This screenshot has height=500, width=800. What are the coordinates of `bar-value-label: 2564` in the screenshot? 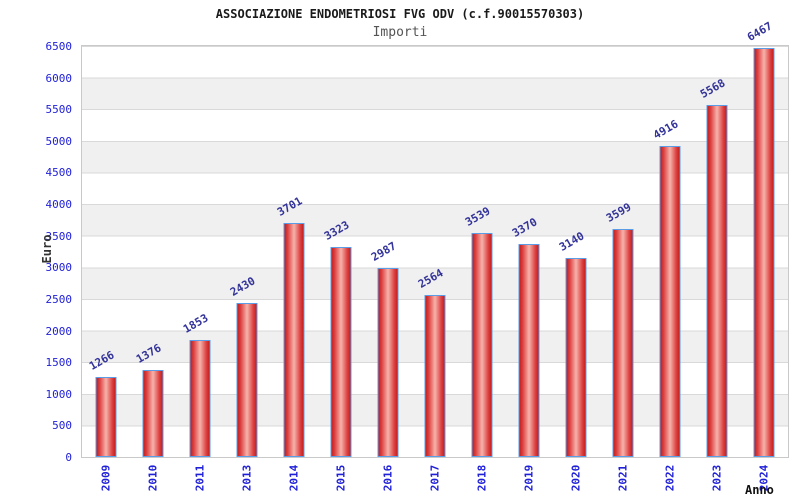 It's located at (430, 278).